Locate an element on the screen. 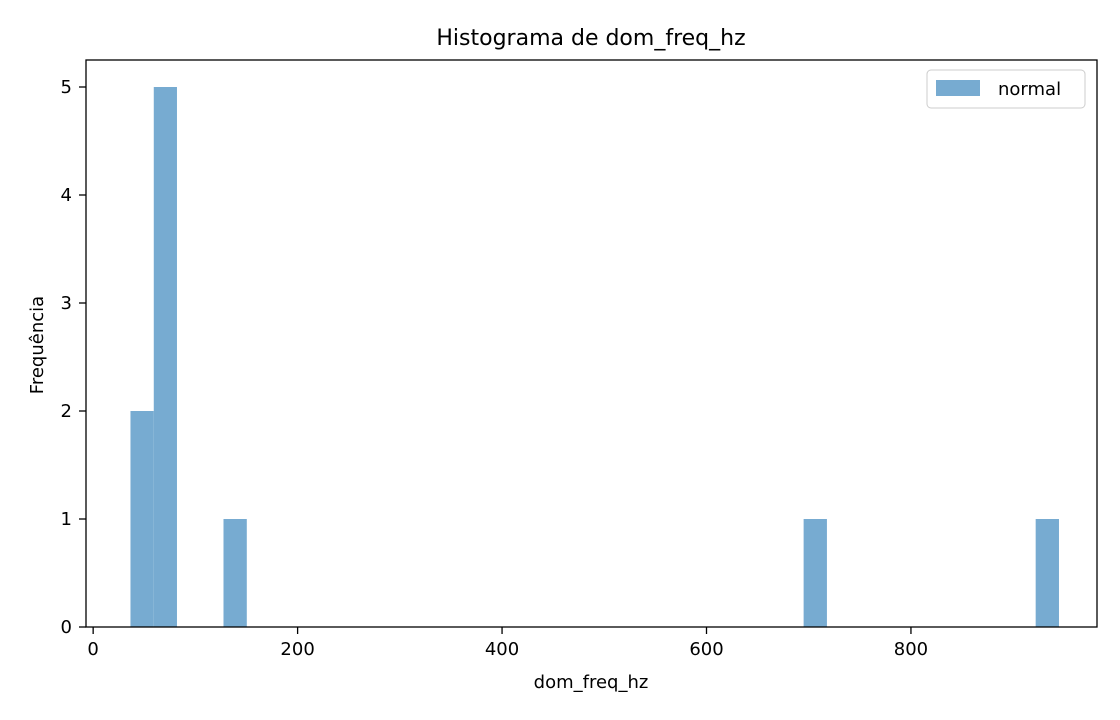  legend-swatch-normal is located at coordinates (958, 88).